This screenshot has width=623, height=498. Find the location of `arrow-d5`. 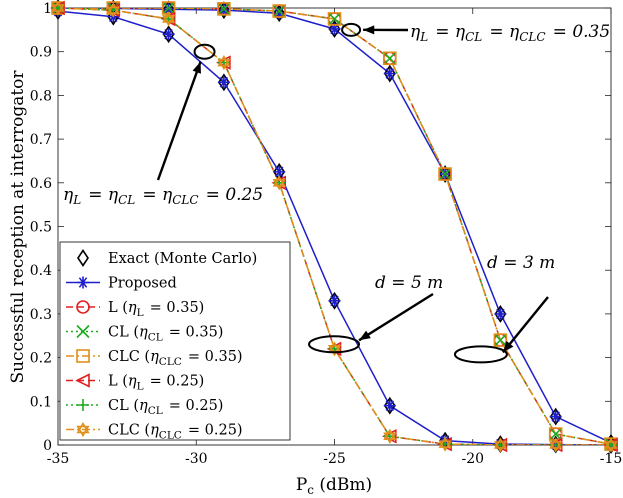

arrow-d5 is located at coordinates (396, 317).